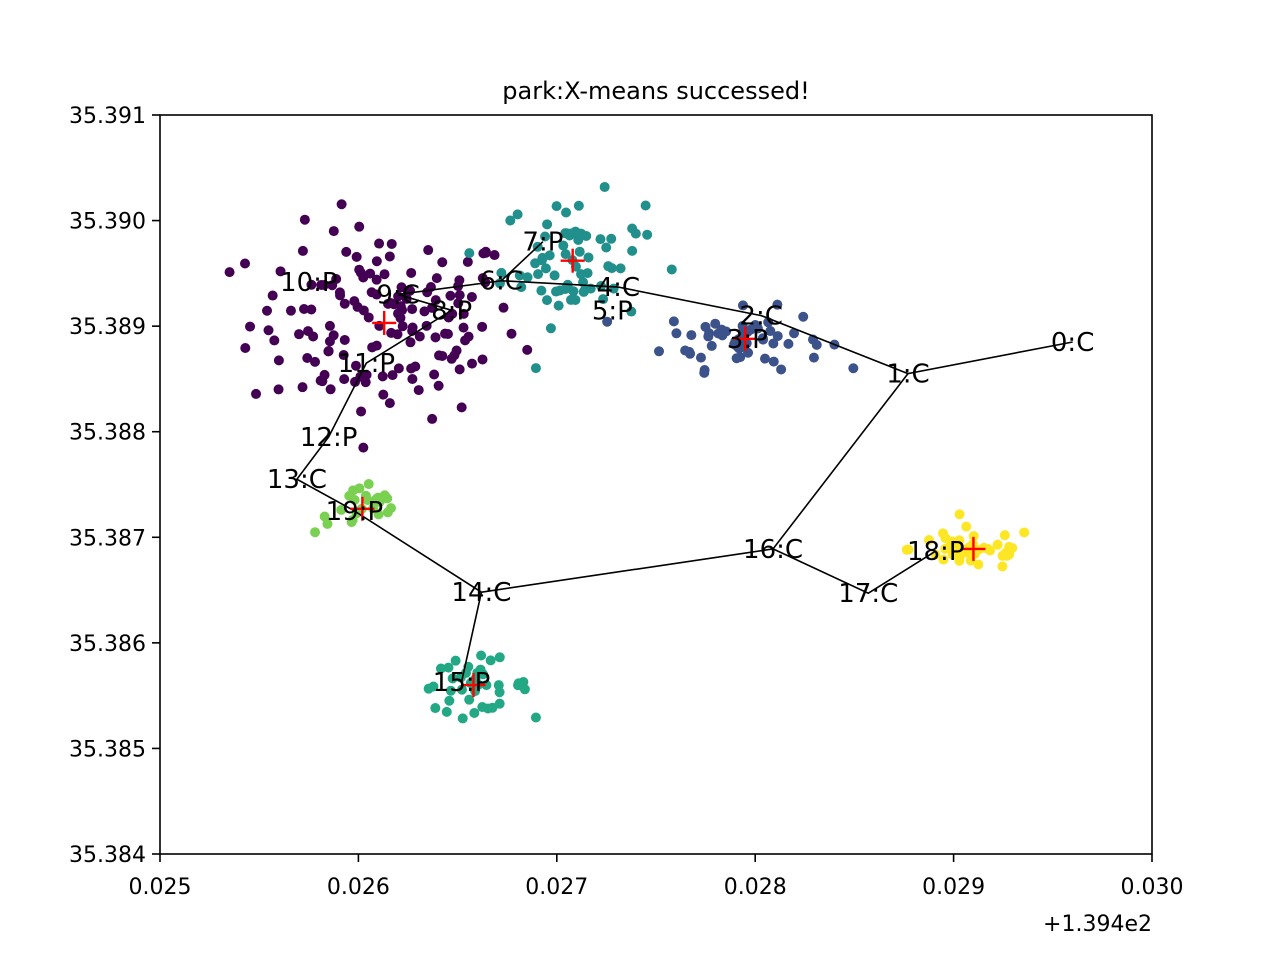 The image size is (1280, 960). Describe the element at coordinates (612, 311) in the screenshot. I see `node-label-5: 5:P` at that location.